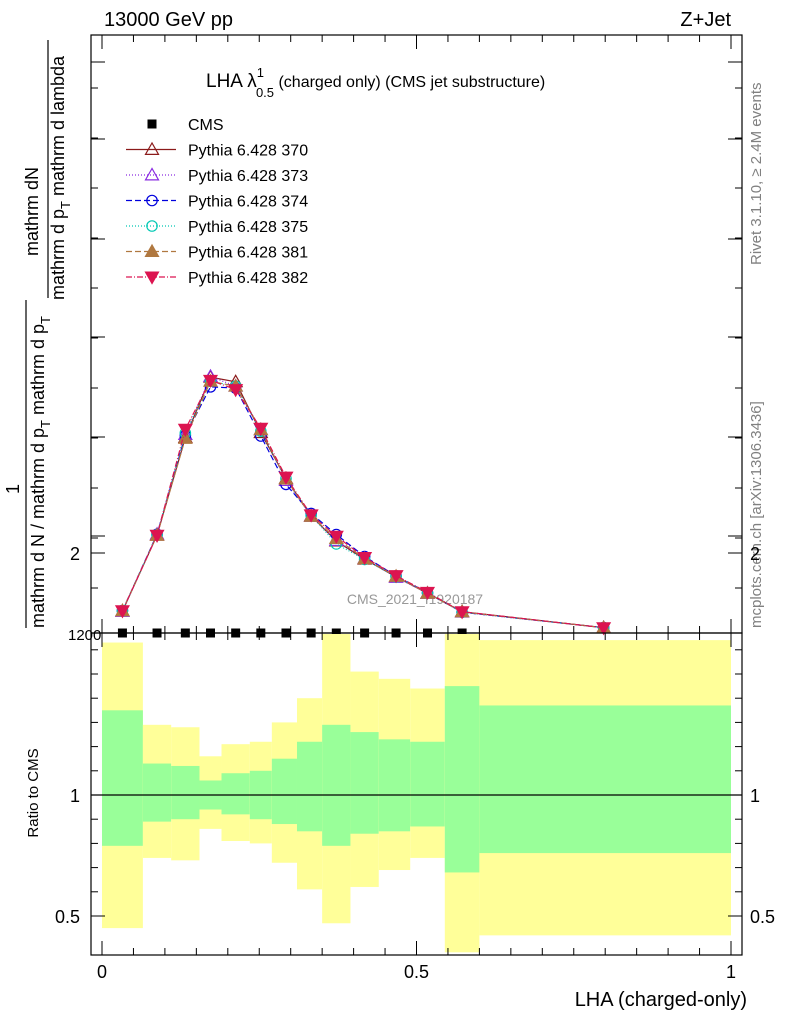  What do you see at coordinates (248, 151) in the screenshot?
I see `legend-label: Pythia 6.428 370` at bounding box center [248, 151].